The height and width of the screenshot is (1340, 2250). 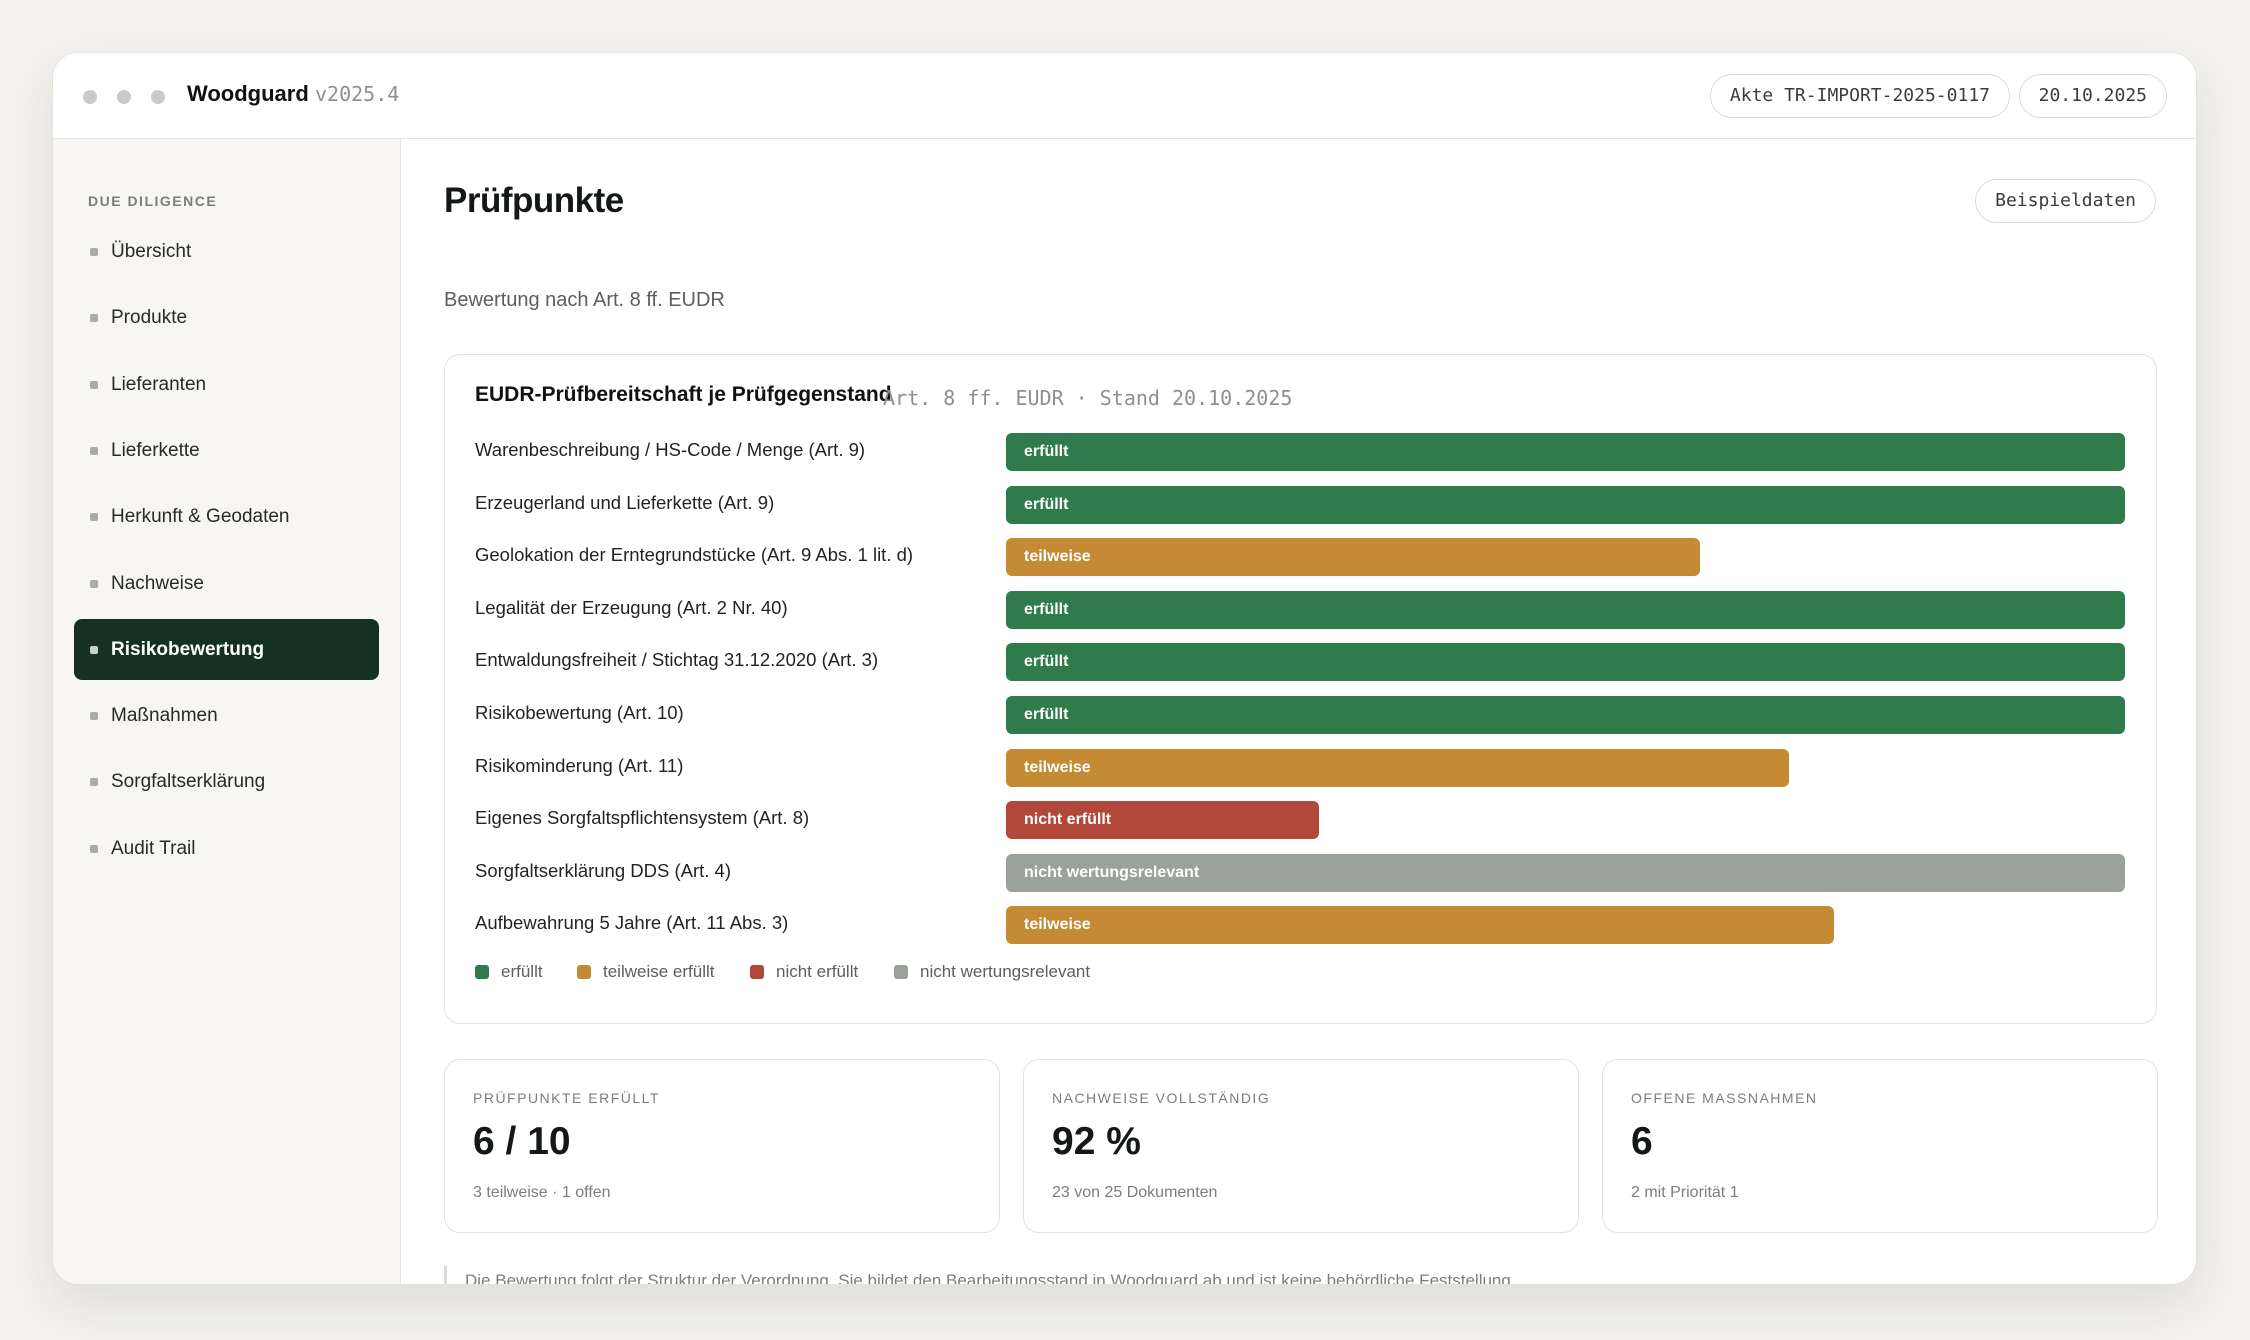 I want to click on chart-title: EUDR-Prüfbereitschaft je Prüfgegenstand, so click(x=683, y=394).